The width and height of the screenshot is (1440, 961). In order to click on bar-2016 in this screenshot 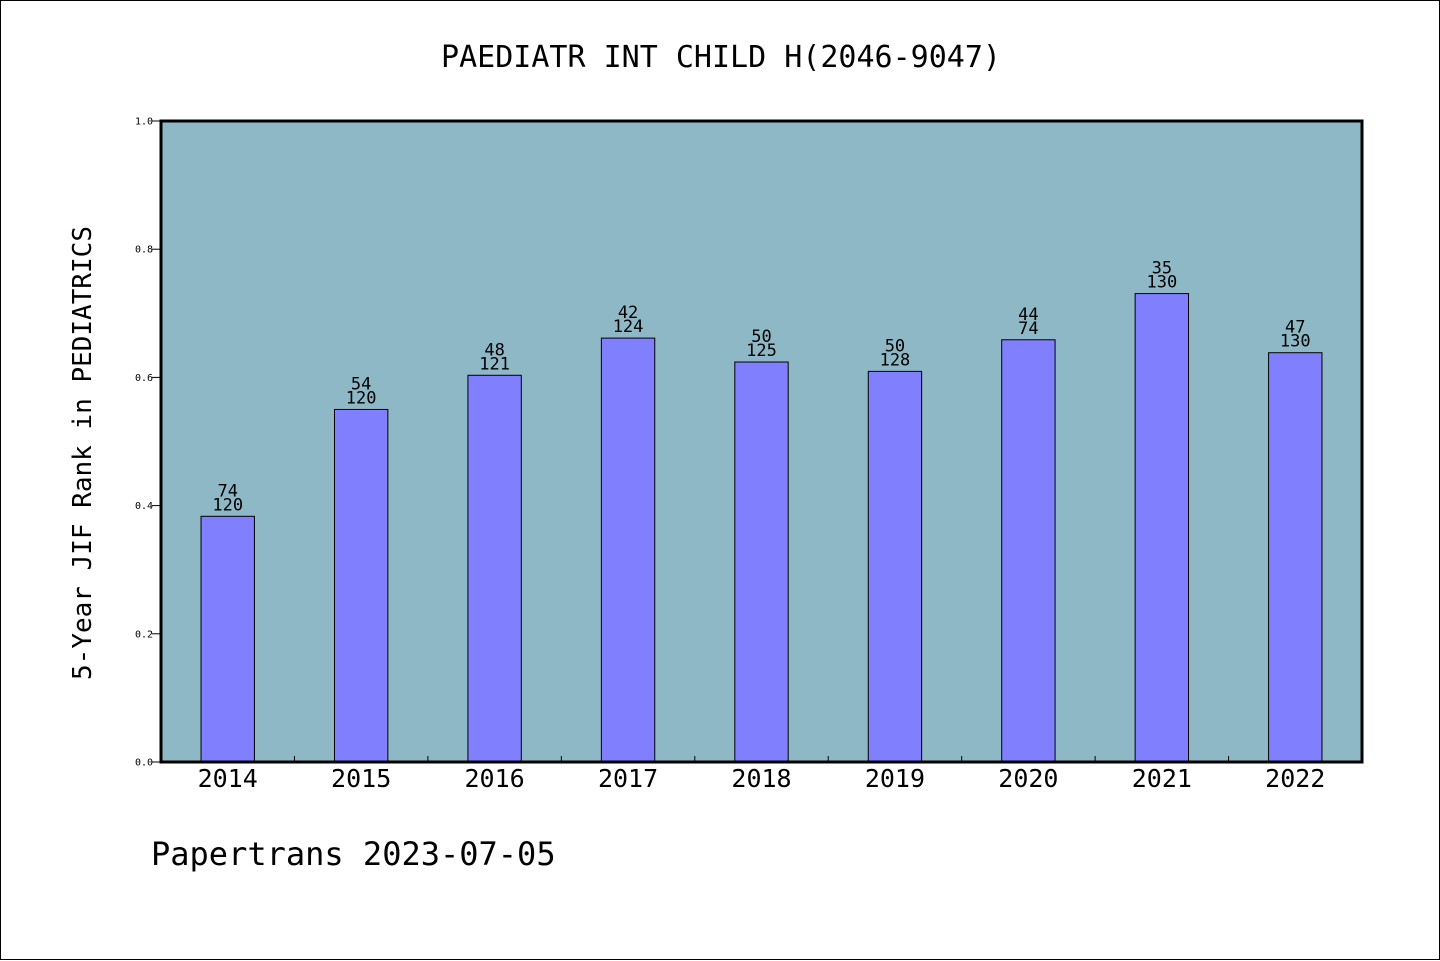, I will do `click(494, 568)`.